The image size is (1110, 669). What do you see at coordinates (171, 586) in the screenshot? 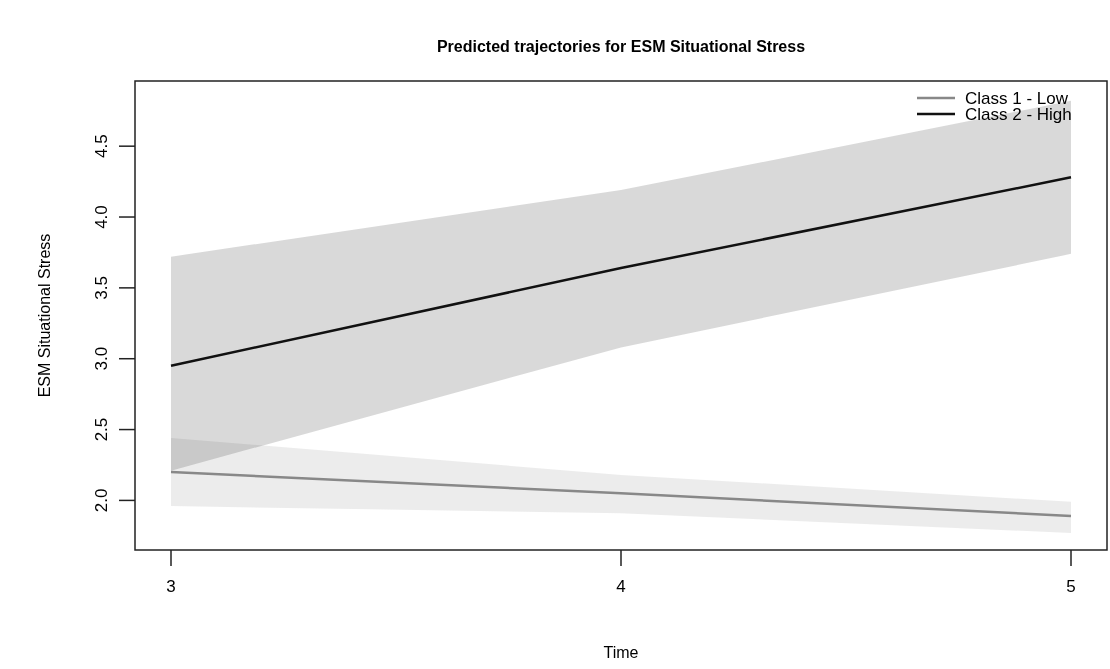
I see `x-tick-label: 3` at bounding box center [171, 586].